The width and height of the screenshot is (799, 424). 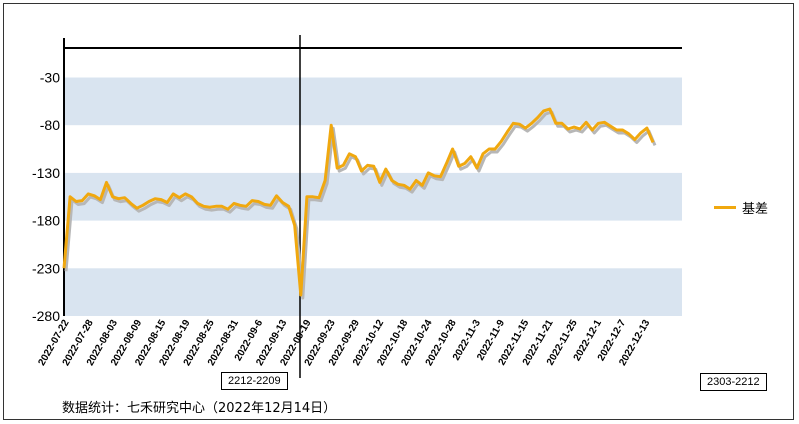 What do you see at coordinates (46, 221) in the screenshot?
I see `y-tick-label: -180` at bounding box center [46, 221].